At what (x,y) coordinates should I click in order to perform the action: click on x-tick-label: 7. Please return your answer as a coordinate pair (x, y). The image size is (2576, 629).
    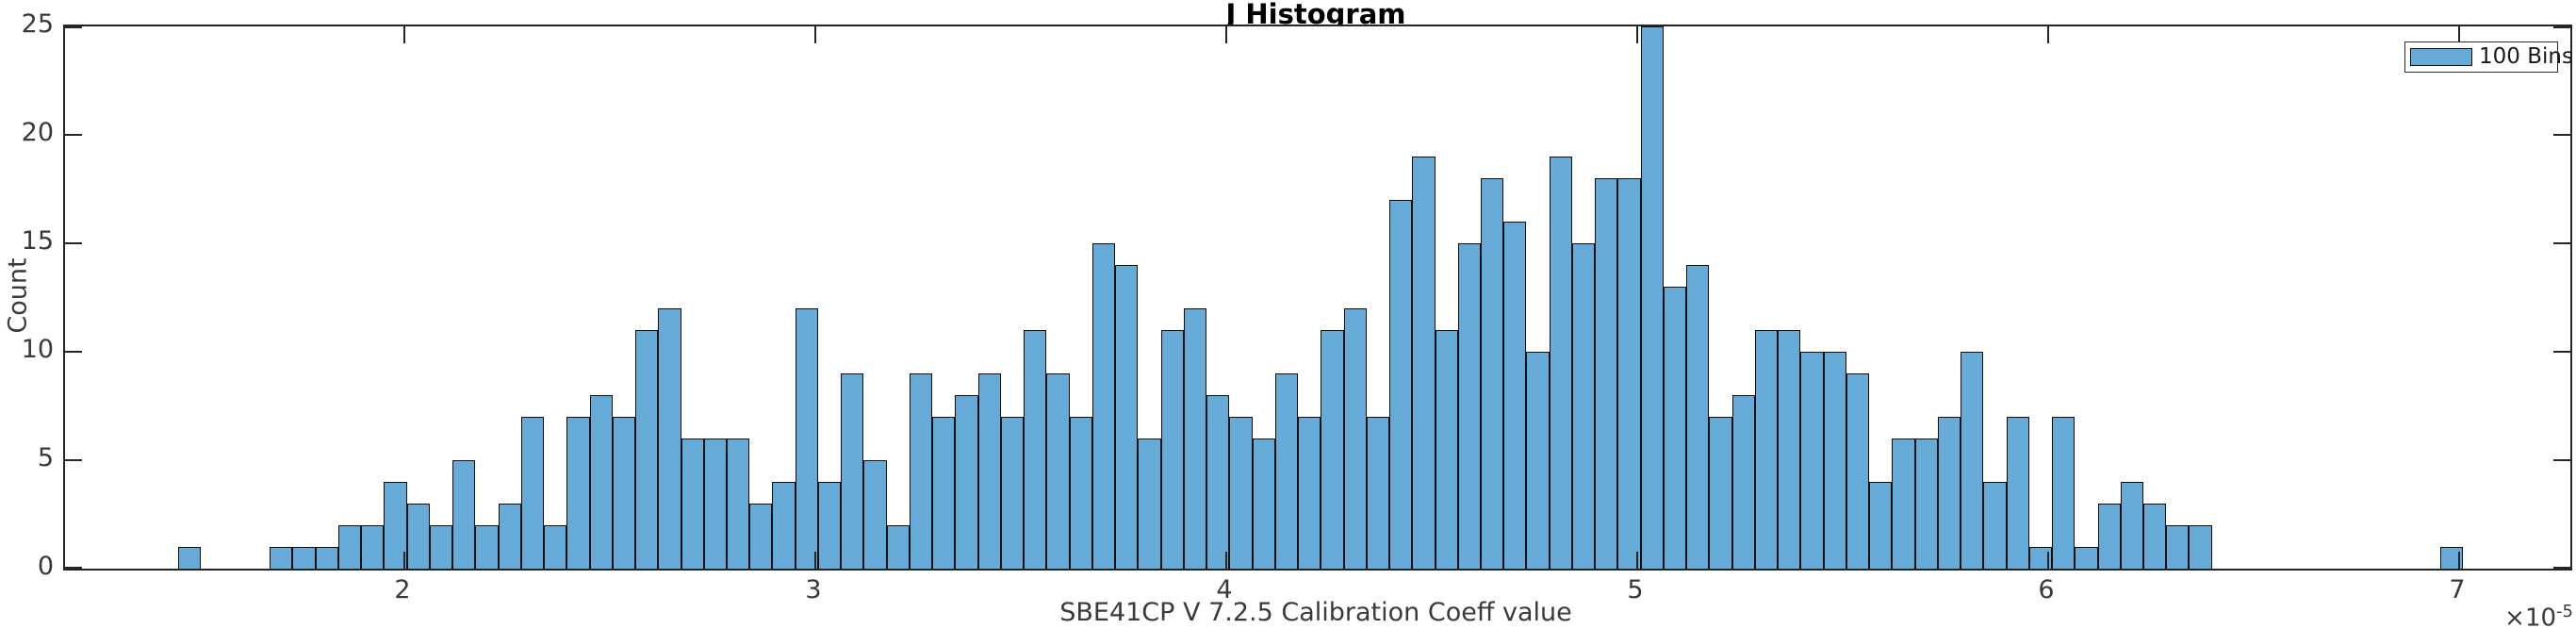
    Looking at the image, I should click on (2457, 589).